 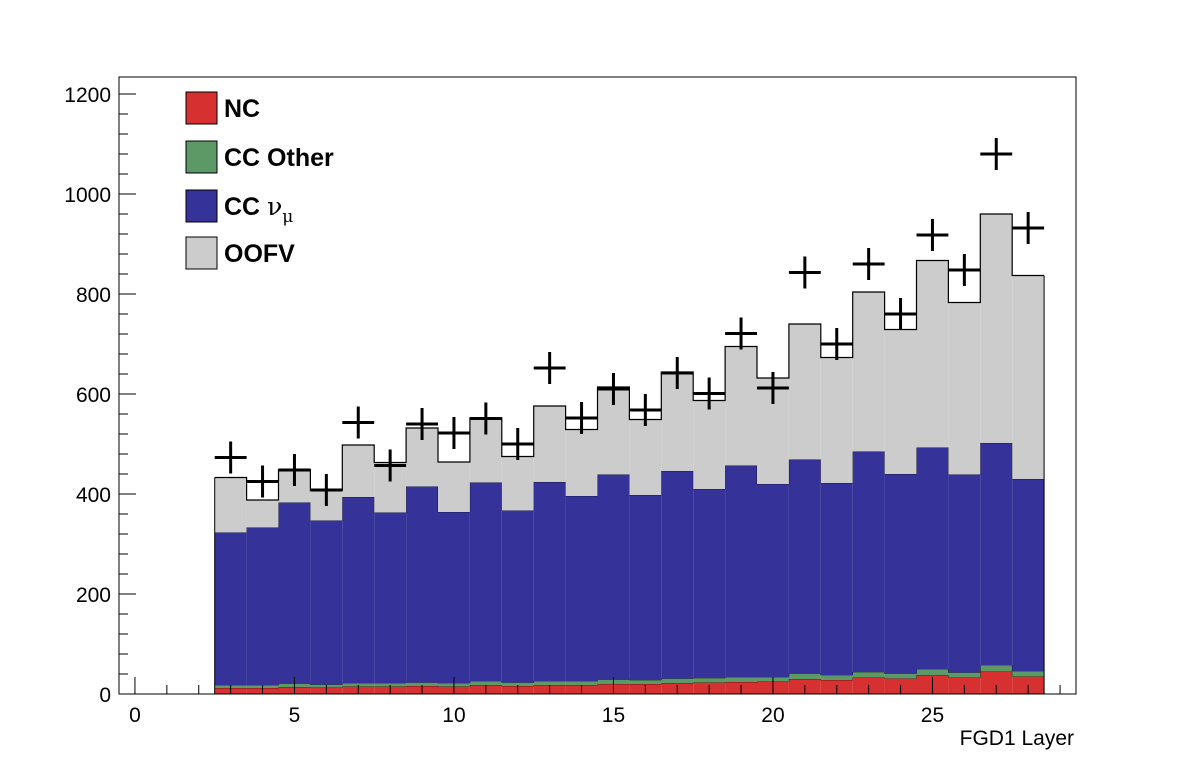 I want to click on legend-label: CC νμ, so click(x=258, y=209).